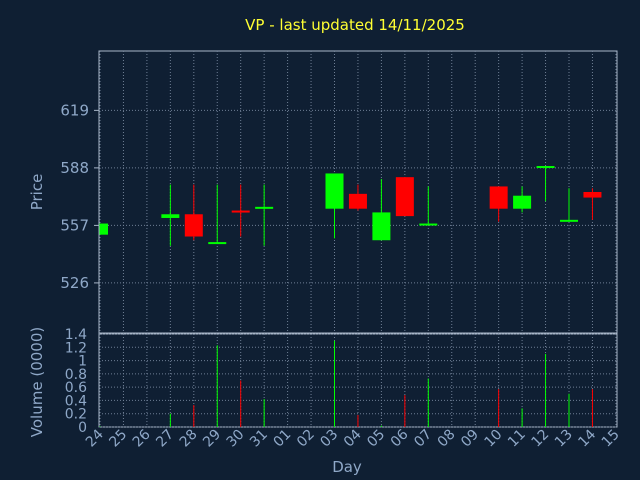 This screenshot has width=640, height=480. What do you see at coordinates (76, 388) in the screenshot?
I see `volume-tick-label: 0.6` at bounding box center [76, 388].